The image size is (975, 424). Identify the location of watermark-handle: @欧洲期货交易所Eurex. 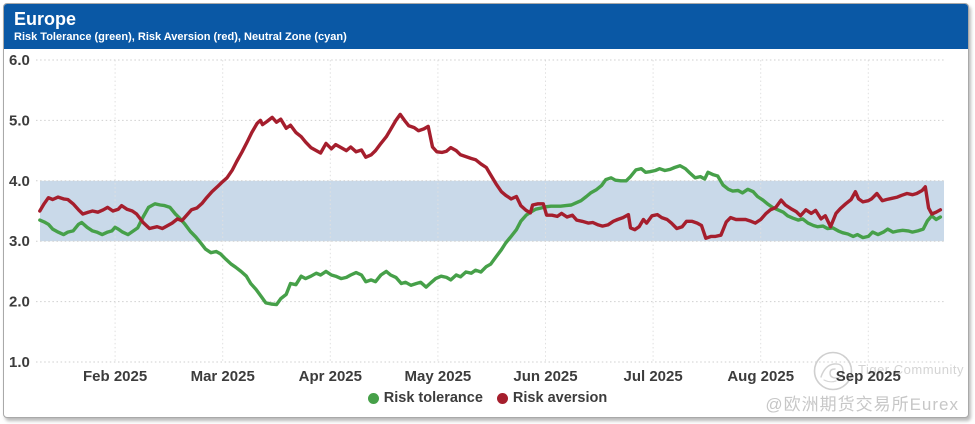
(862, 404).